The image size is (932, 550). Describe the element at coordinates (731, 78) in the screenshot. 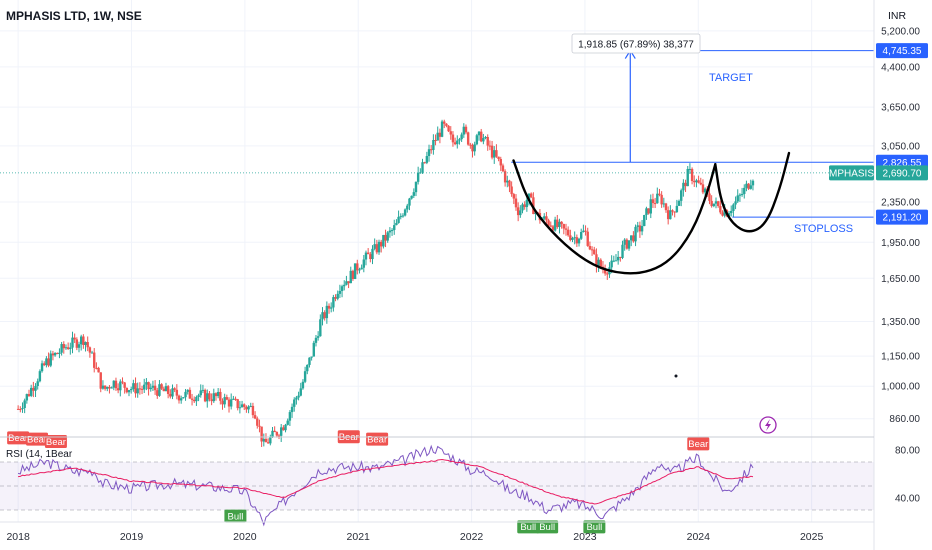

I see `target-label: TARGET` at that location.